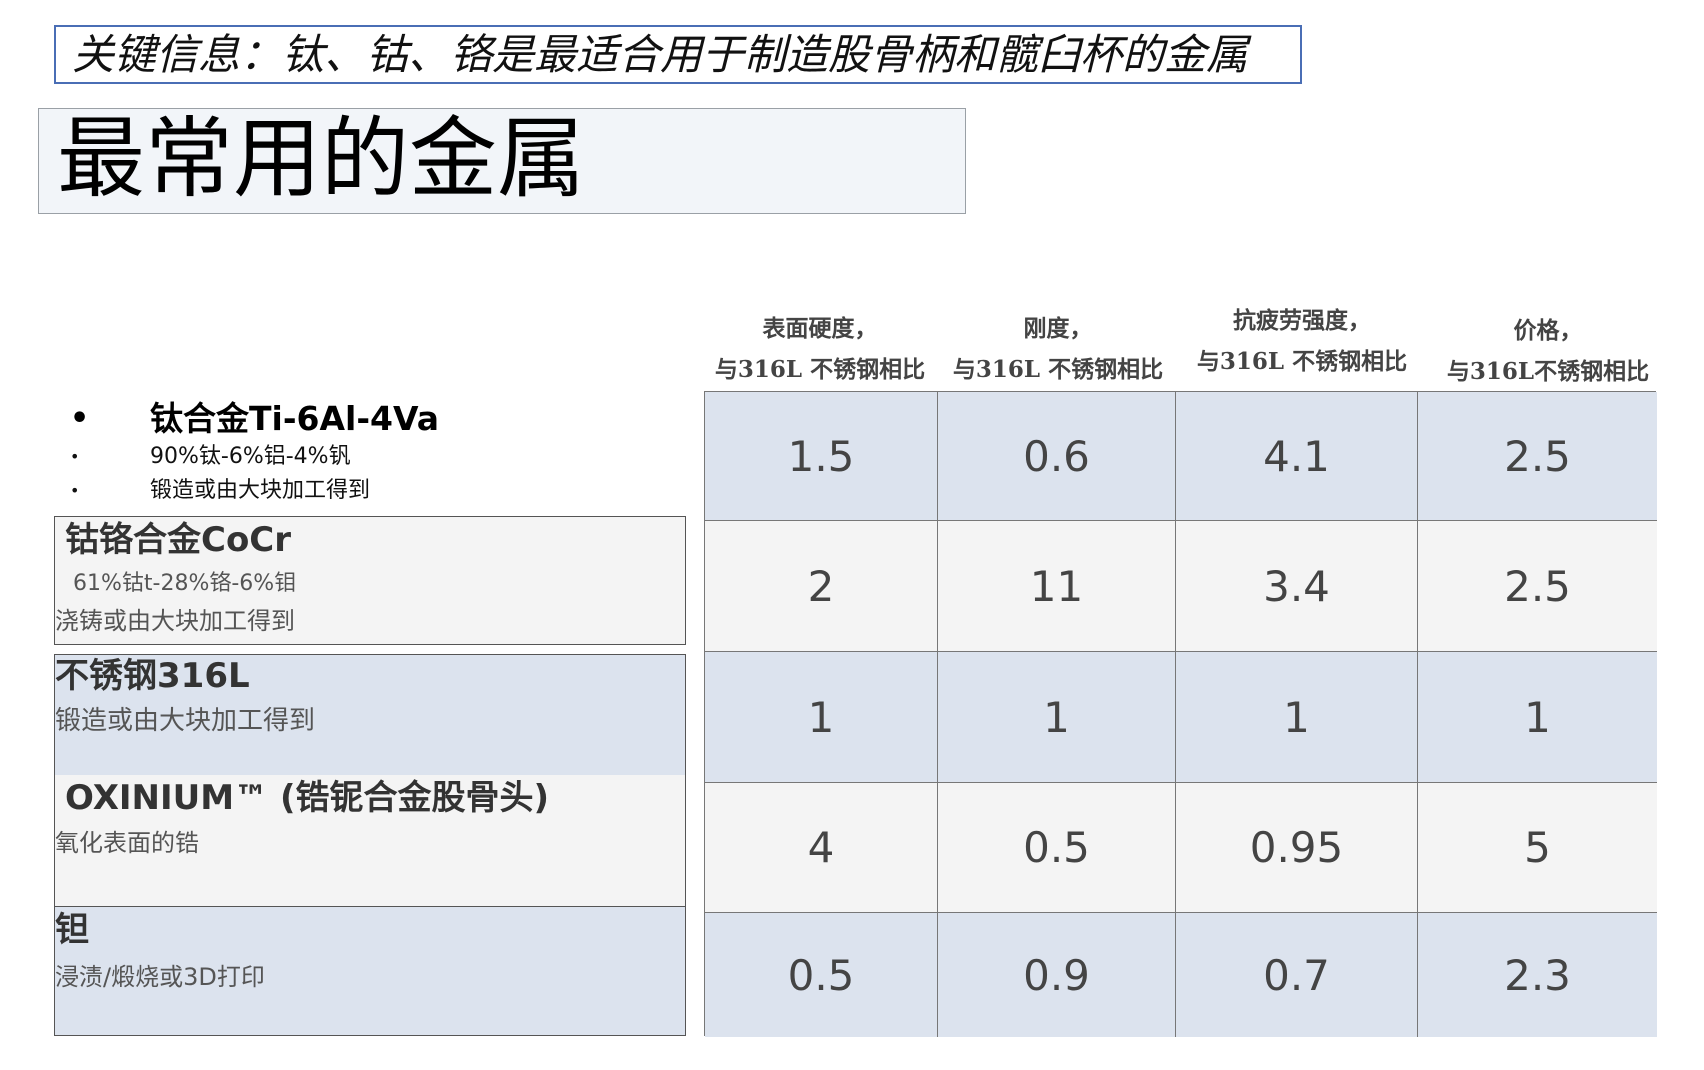 This screenshot has height=1070, width=1704. Describe the element at coordinates (1057, 456) in the screenshot. I see `table-cell: 0.6` at that location.